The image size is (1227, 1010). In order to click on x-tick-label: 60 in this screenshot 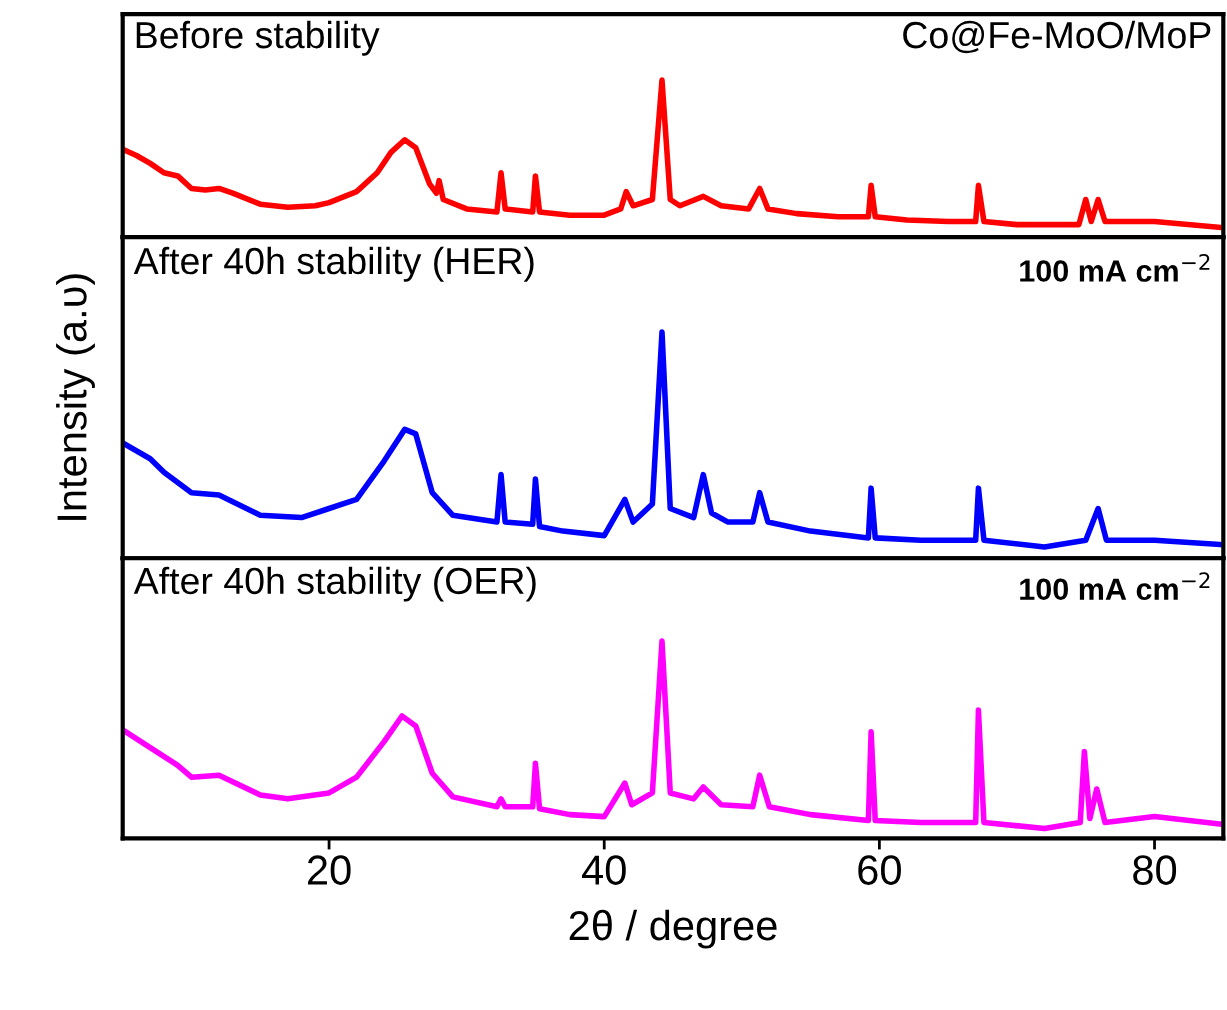, I will do `click(879, 870)`.